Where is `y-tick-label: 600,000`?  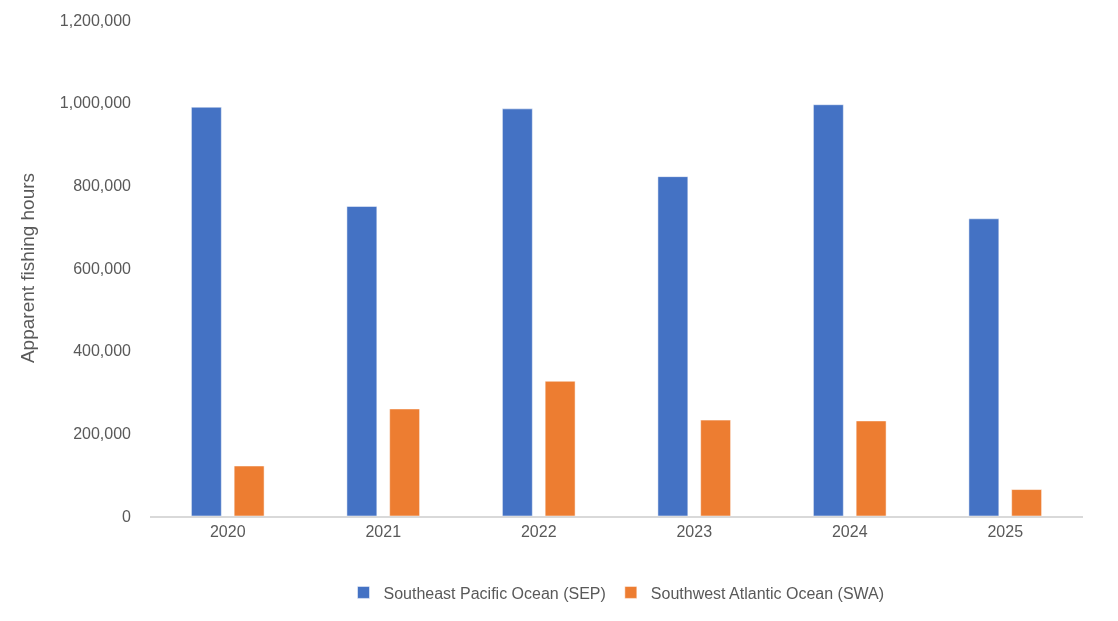
y-tick-label: 600,000 is located at coordinates (102, 268).